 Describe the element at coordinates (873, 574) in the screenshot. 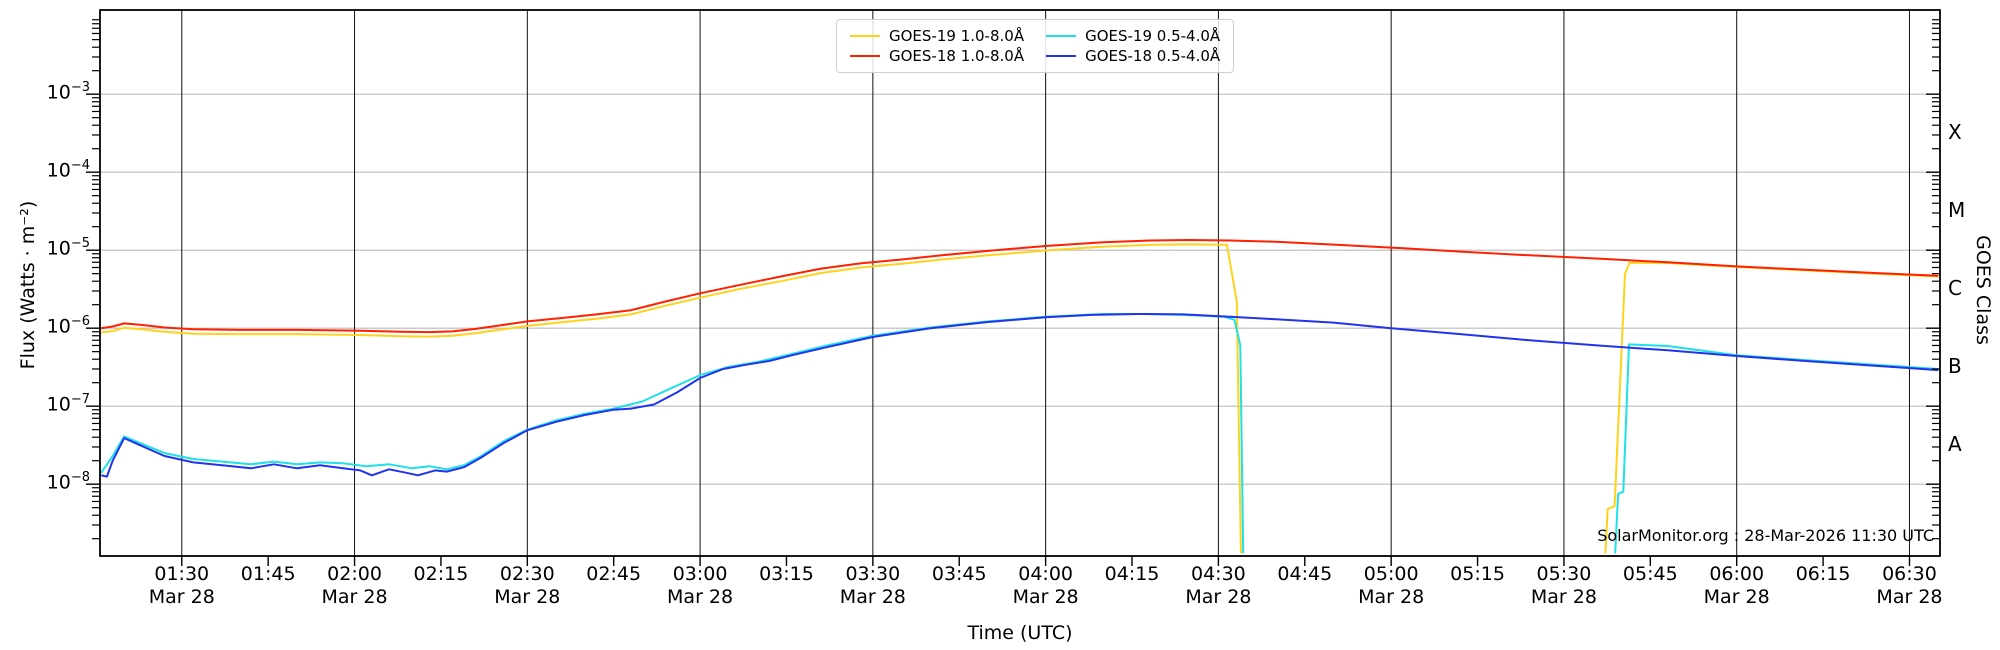

I see `x-tick-label: 03:30` at that location.